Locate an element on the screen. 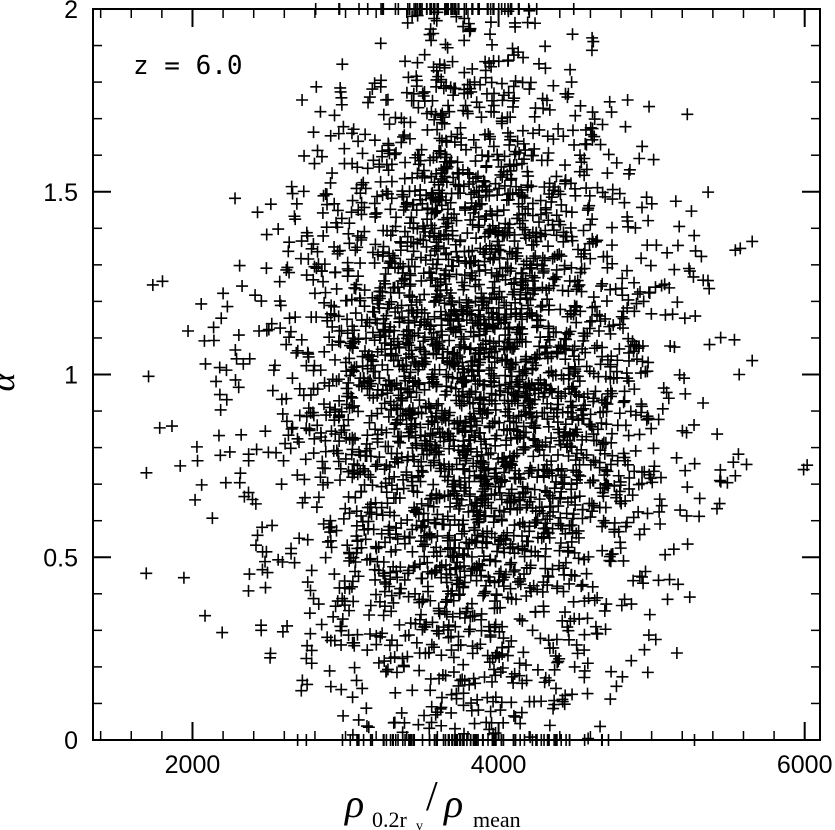 This screenshot has height=830, width=835. y-tick-label: 1 is located at coordinates (71, 376).